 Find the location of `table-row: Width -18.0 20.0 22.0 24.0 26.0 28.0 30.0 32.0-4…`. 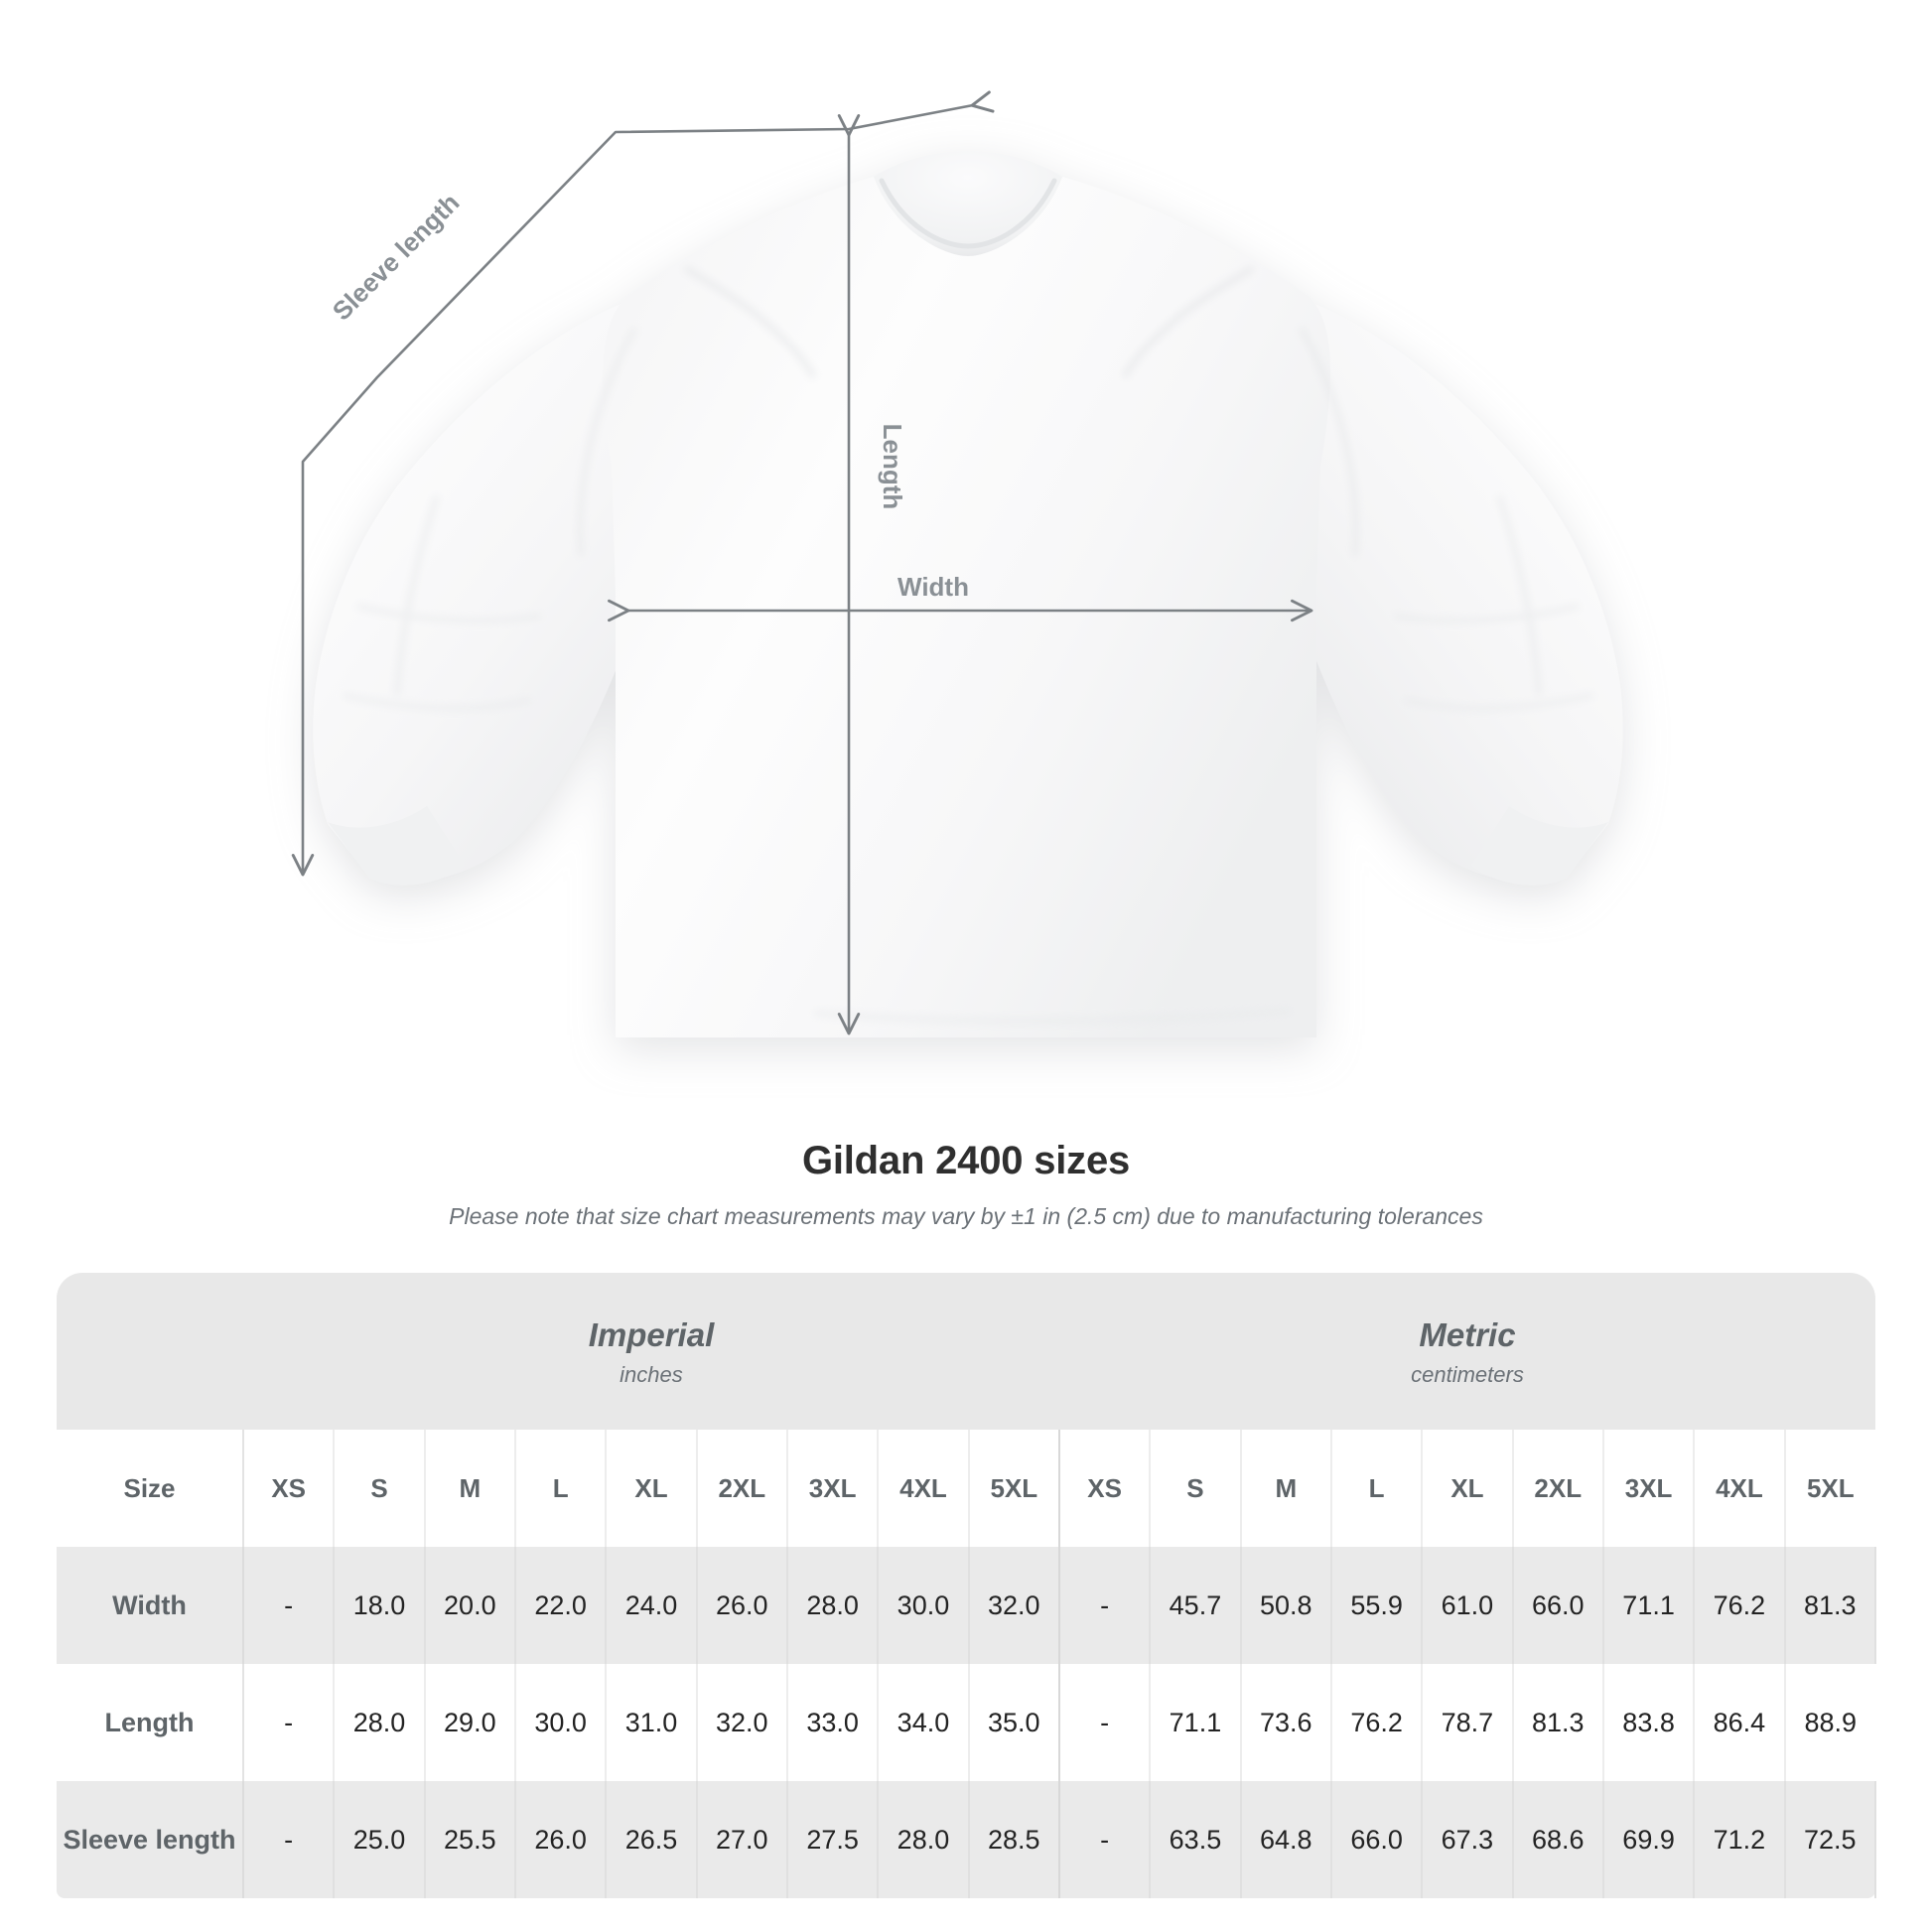

table-row: Width -18.0 20.0 22.0 24.0 26.0 28.0 30.0 32.0-4… is located at coordinates (967, 1605).